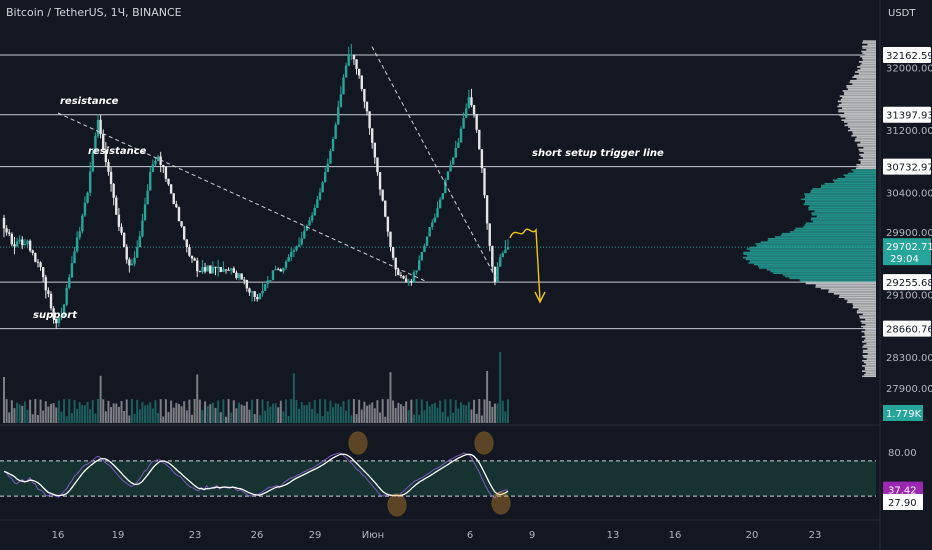 Image resolution: width=932 pixels, height=550 pixels. What do you see at coordinates (752, 535) in the screenshot?
I see `time-axis-label: 20` at bounding box center [752, 535].